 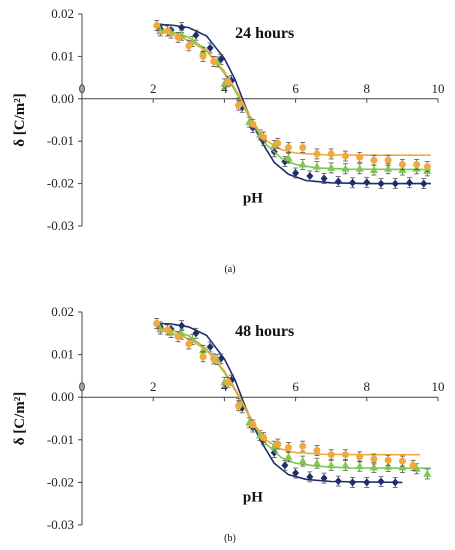 What do you see at coordinates (230, 538) in the screenshot?
I see `figure-caption: (b)` at bounding box center [230, 538].